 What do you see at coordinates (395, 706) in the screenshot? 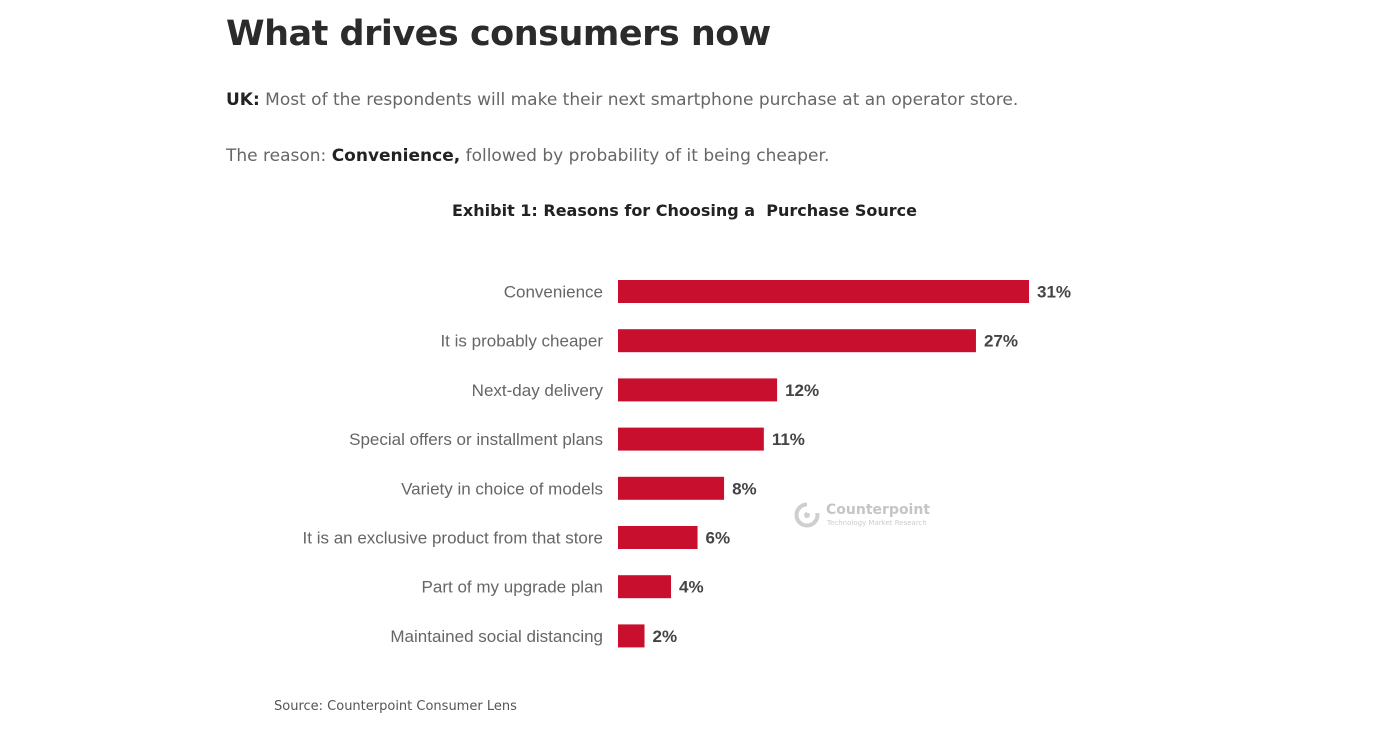
I see `source-note: Source: Counterpoint Consumer Lens` at bounding box center [395, 706].